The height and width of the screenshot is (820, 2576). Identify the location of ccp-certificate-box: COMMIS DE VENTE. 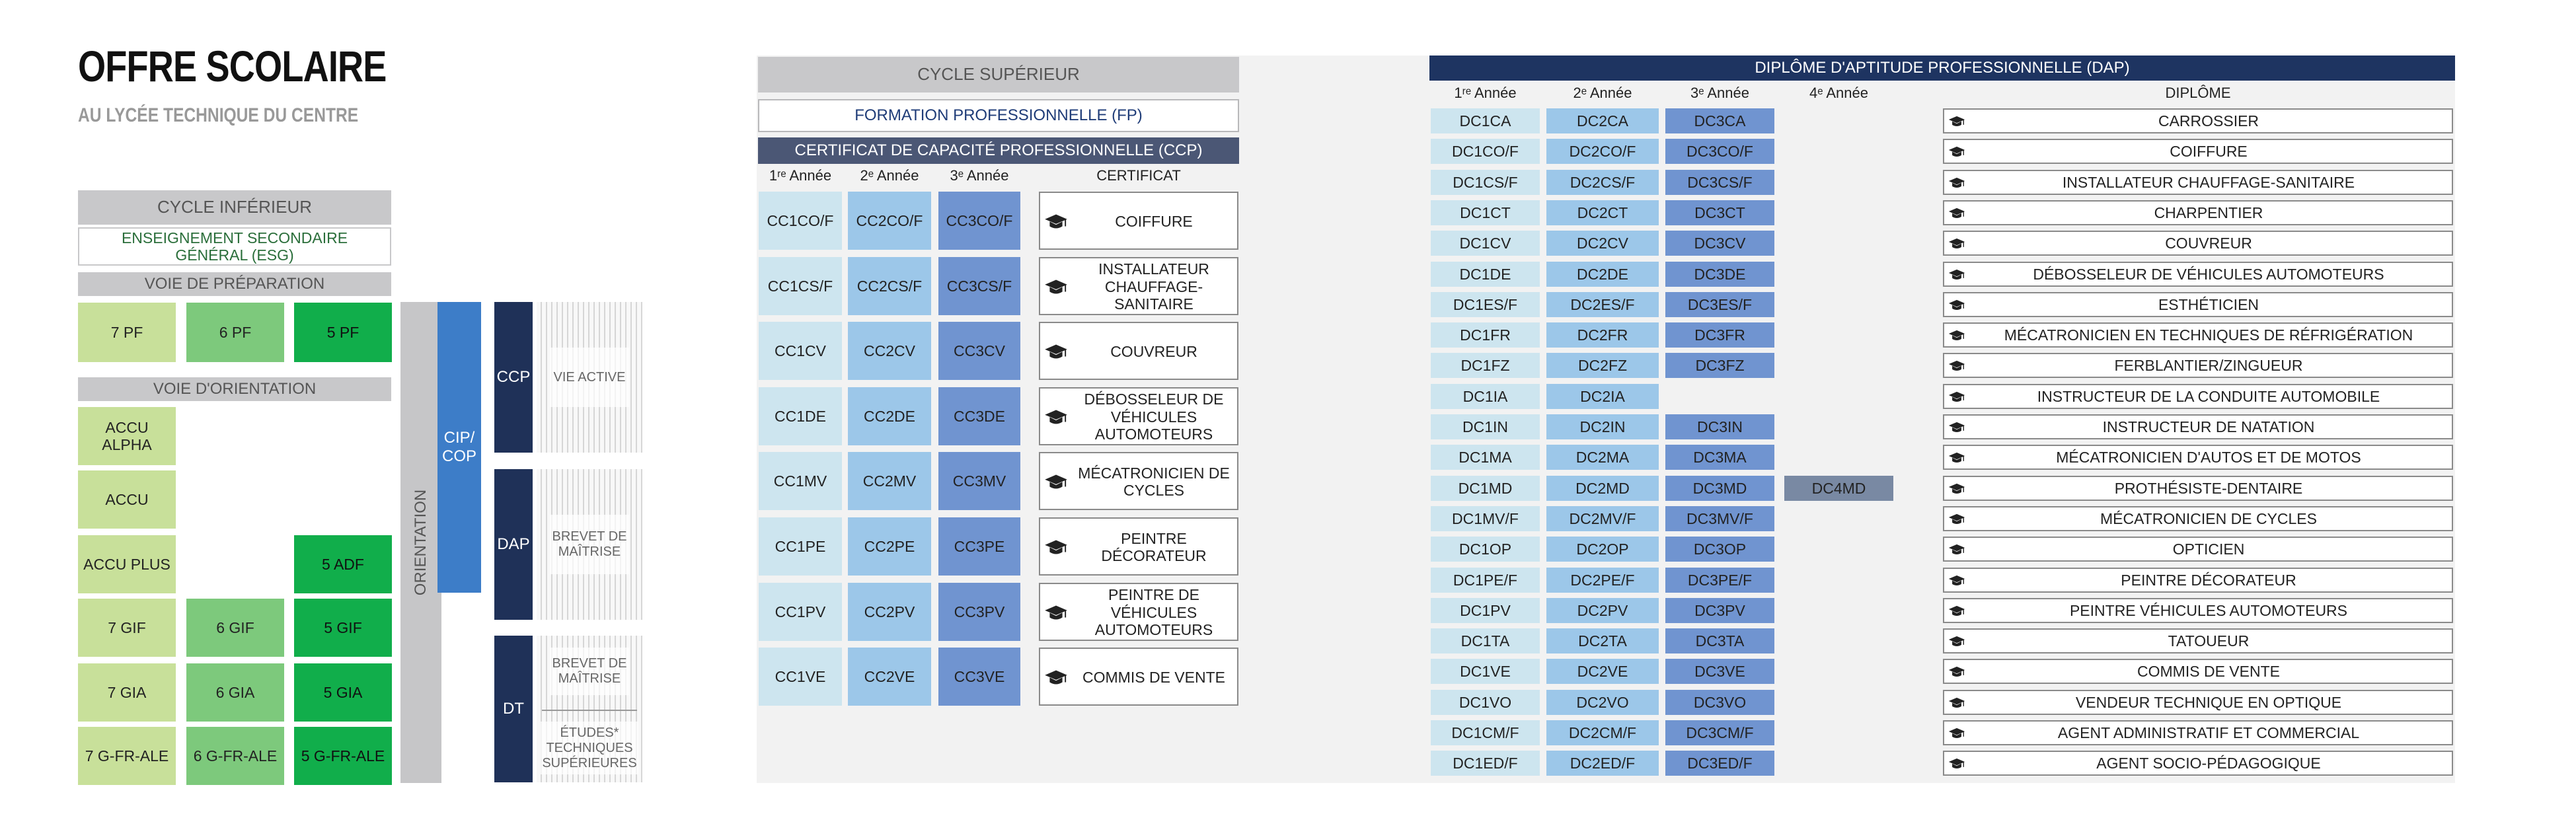
(1138, 677).